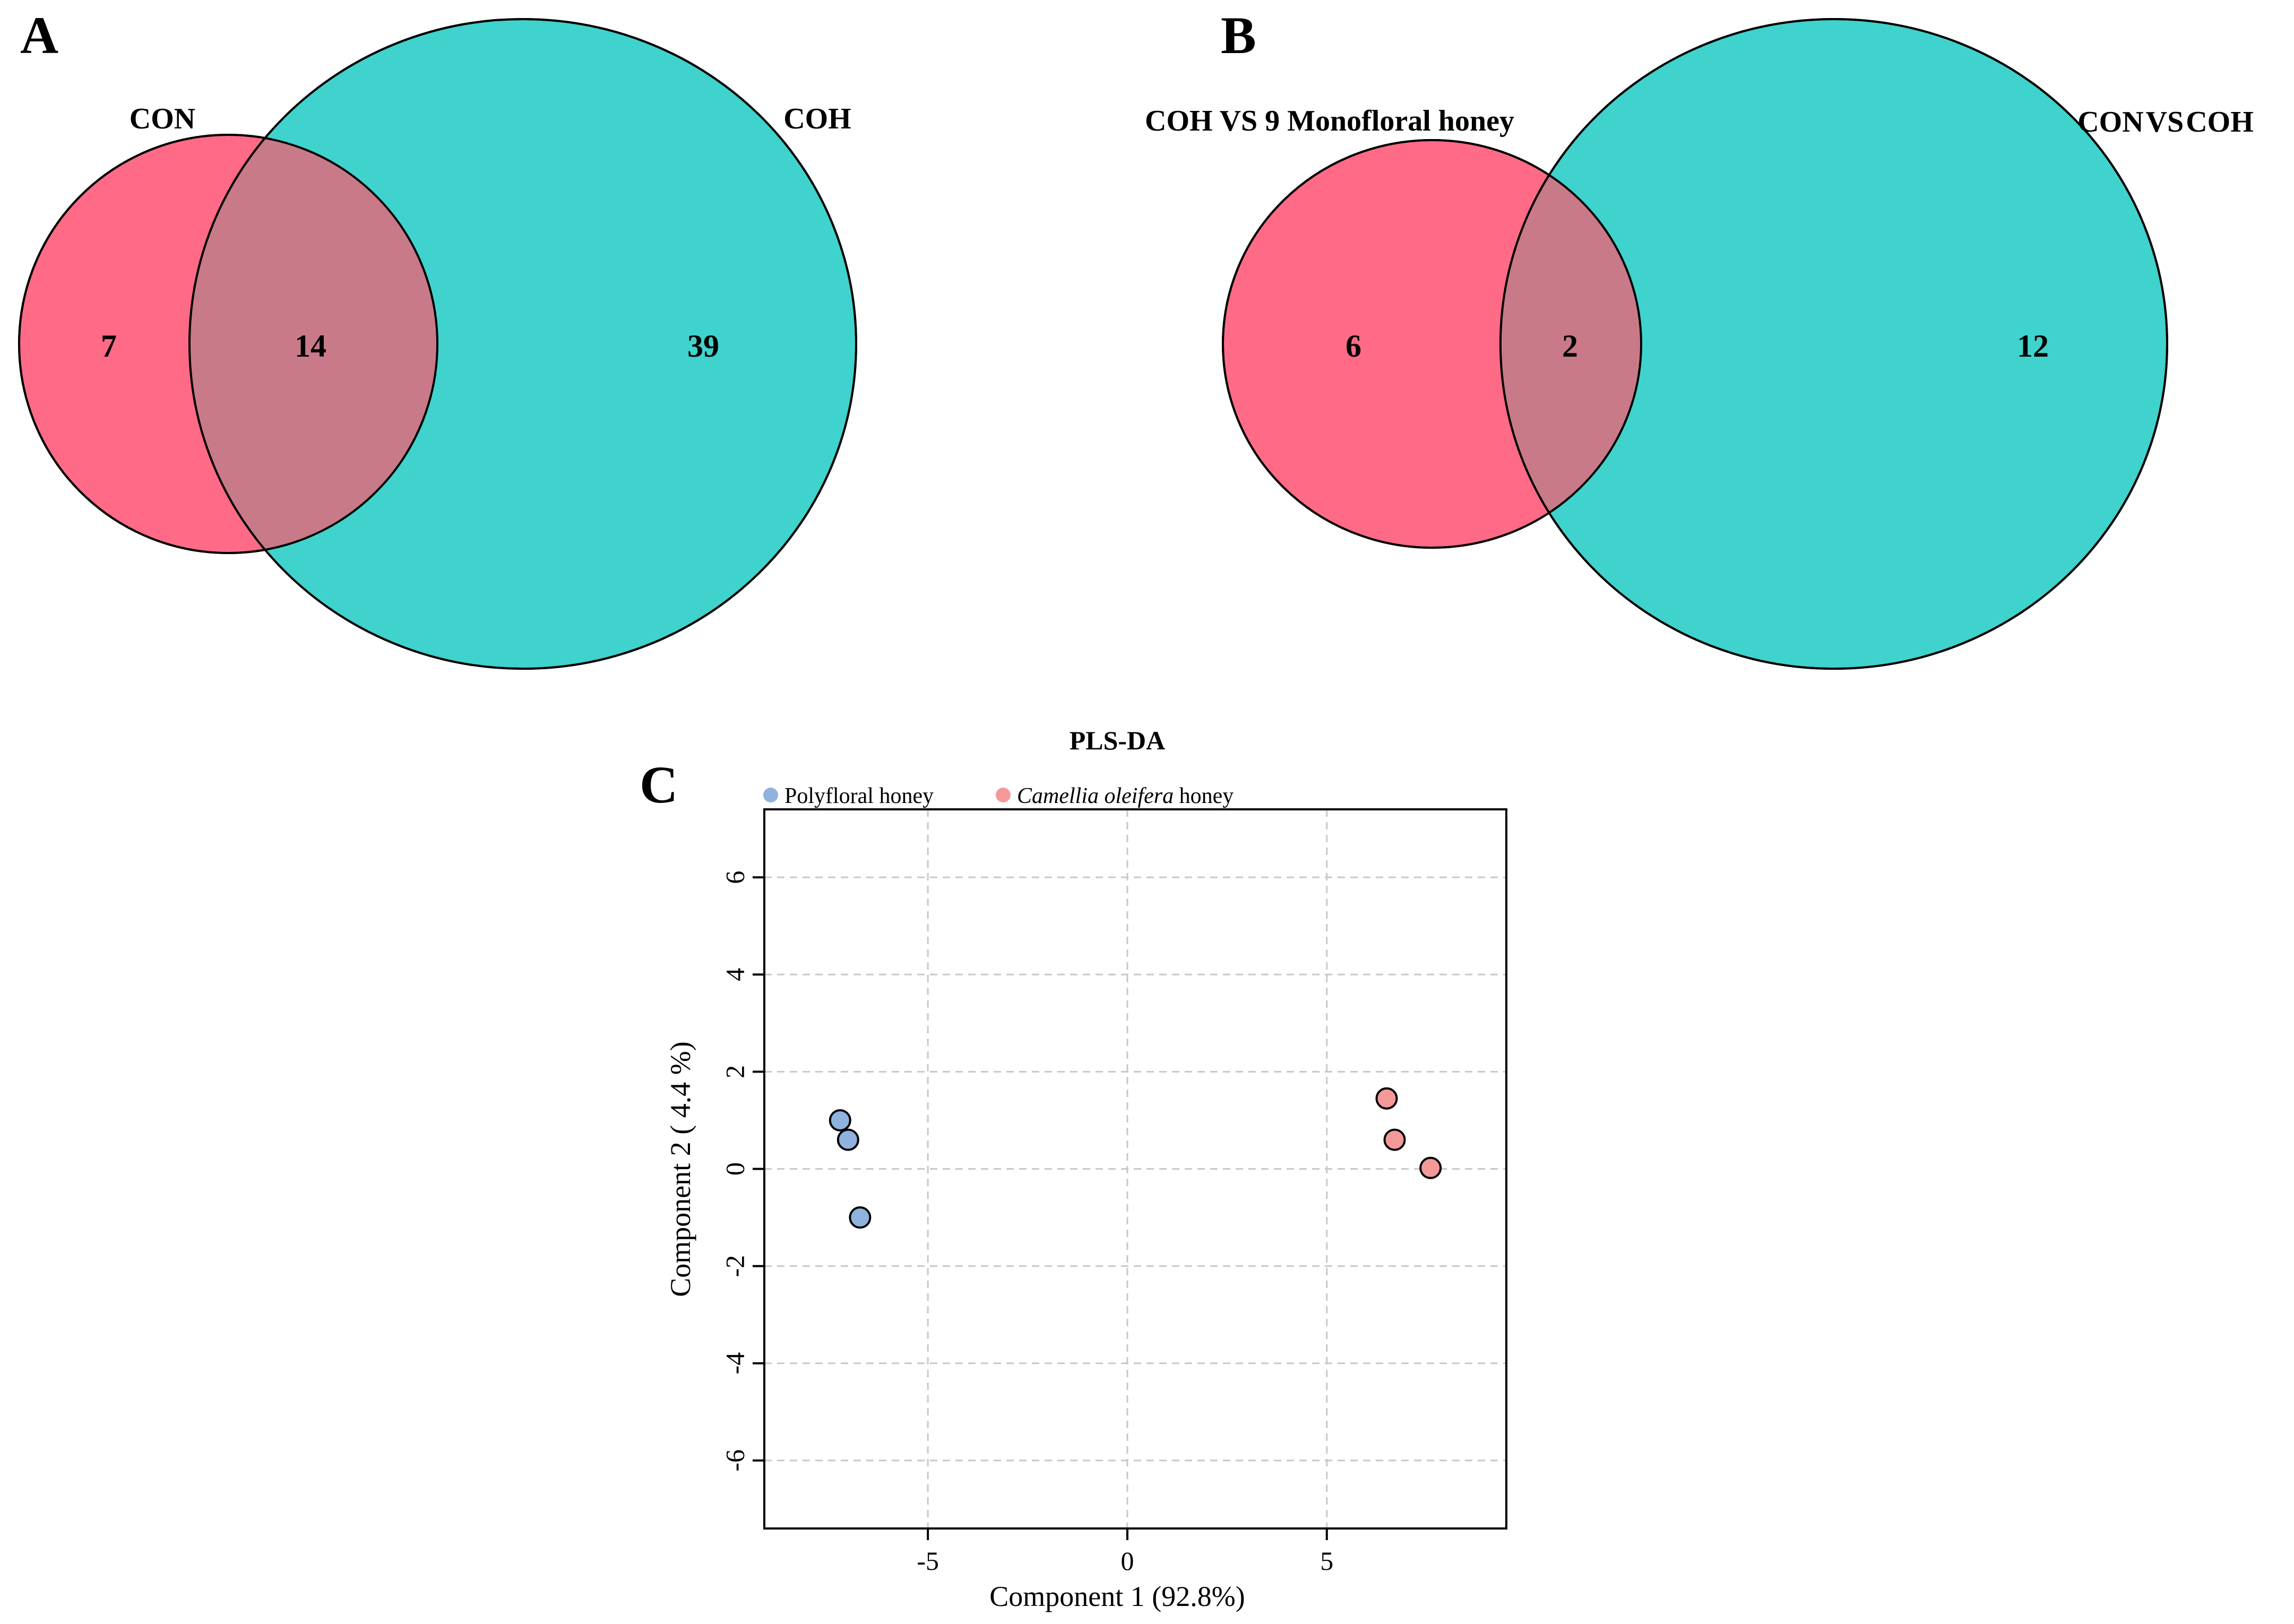  I want to click on x-tick-label: -5, so click(928, 1561).